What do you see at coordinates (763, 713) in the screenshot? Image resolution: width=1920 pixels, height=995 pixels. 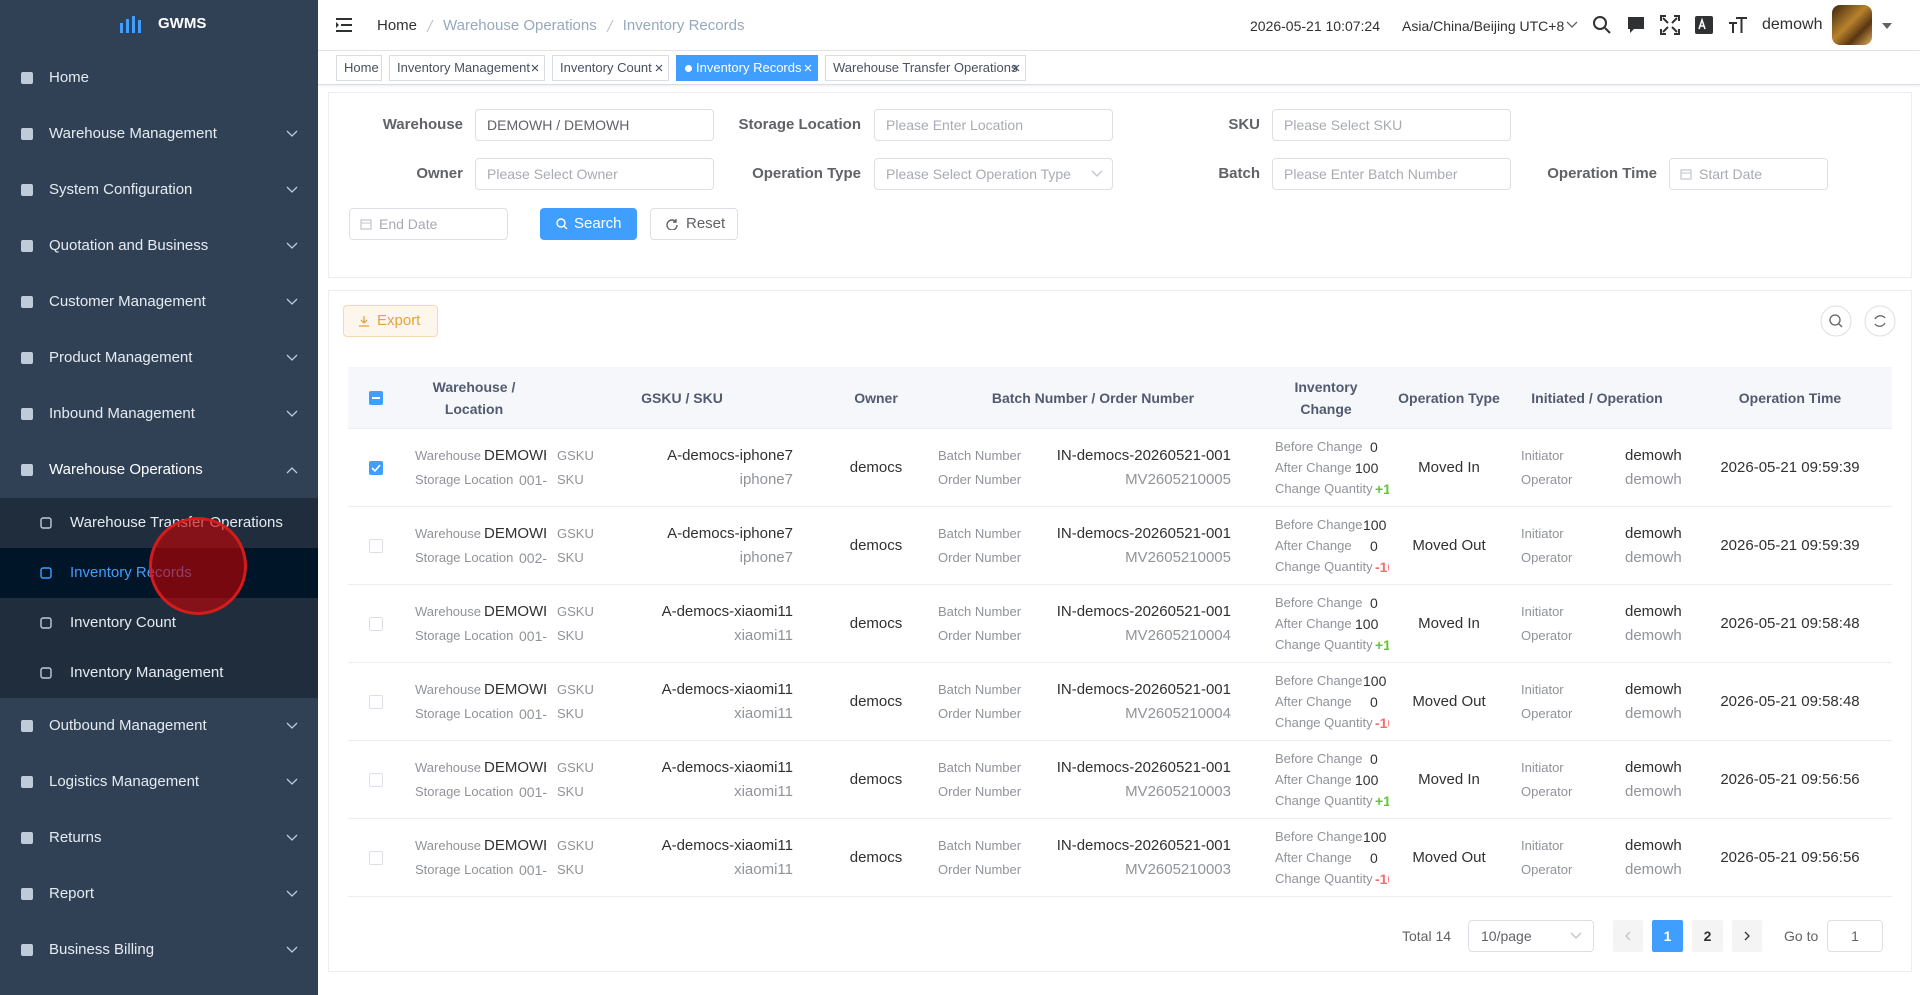 I see `sku: xiaomi11` at bounding box center [763, 713].